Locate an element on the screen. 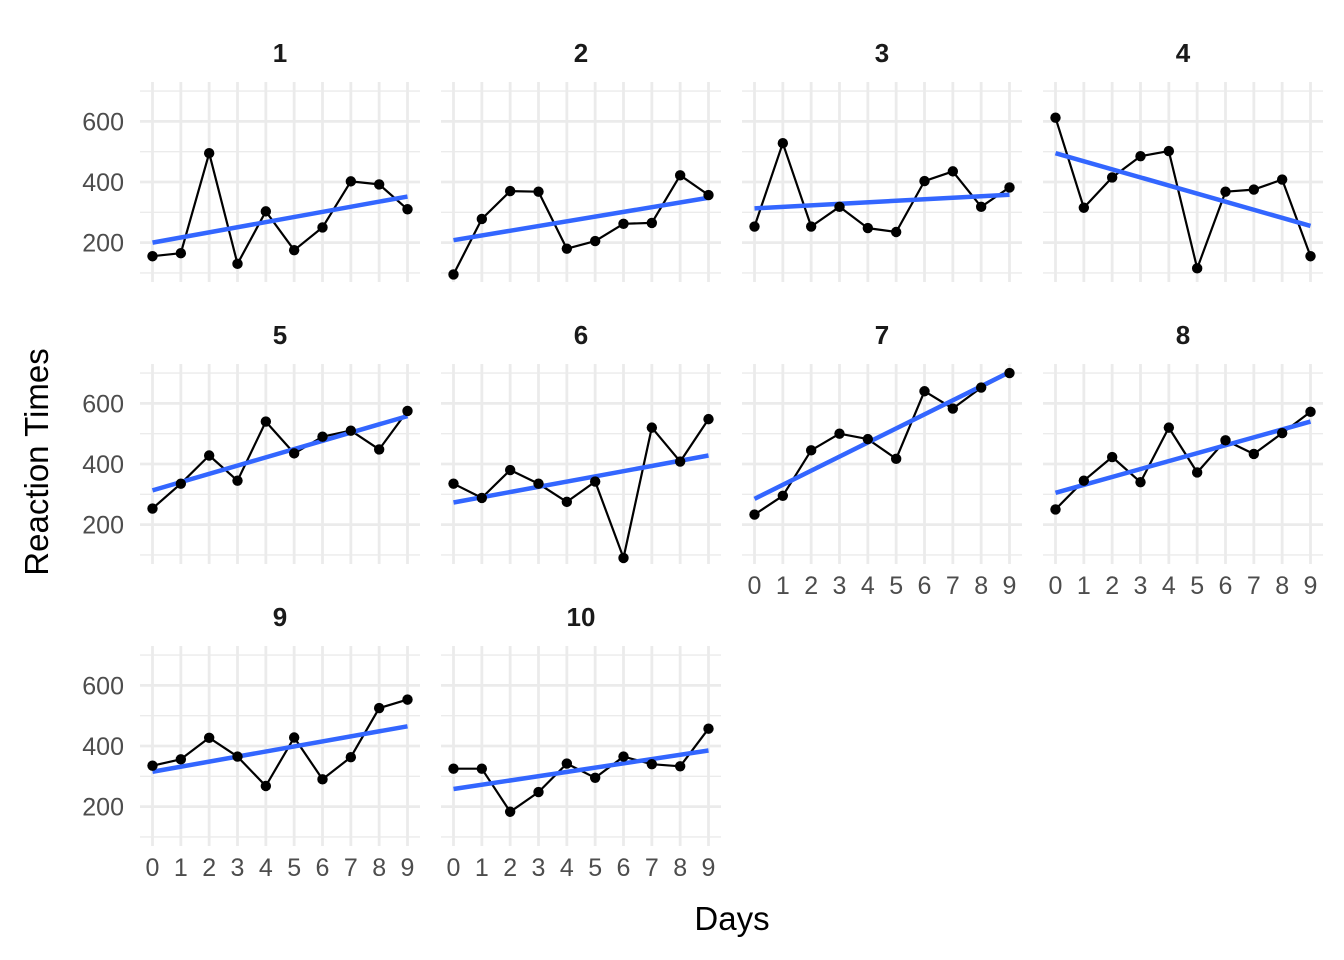 The image size is (1344, 960). y-tick-label: 600 is located at coordinates (103, 122).